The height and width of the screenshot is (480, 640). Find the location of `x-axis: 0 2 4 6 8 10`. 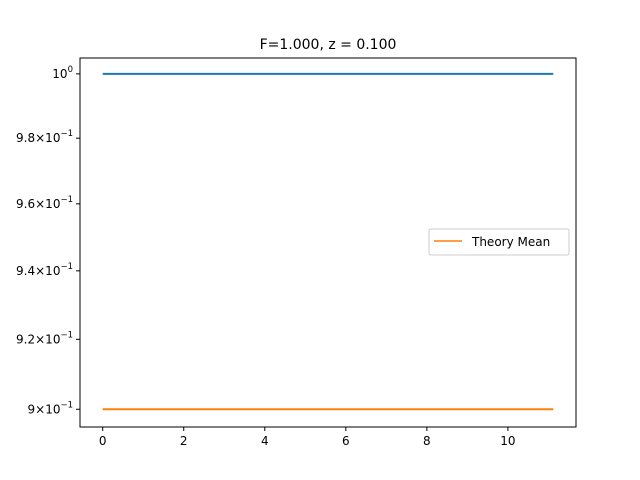

x-axis: 0 2 4 6 8 10 is located at coordinates (307, 437).